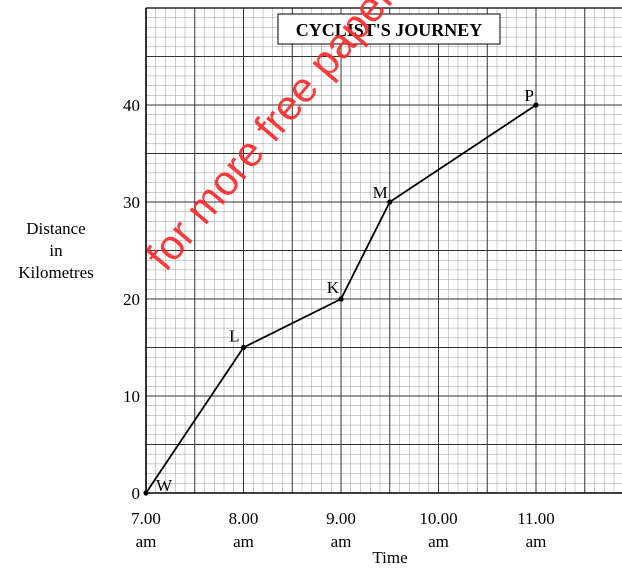 Image resolution: width=622 pixels, height=573 pixels. I want to click on y-tick-label: 0, so click(136, 493).